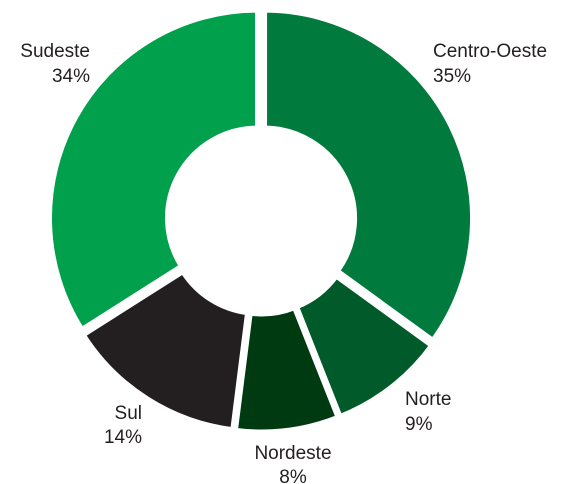  I want to click on label-centro-oeste-name: Centro-Oeste, so click(490, 51).